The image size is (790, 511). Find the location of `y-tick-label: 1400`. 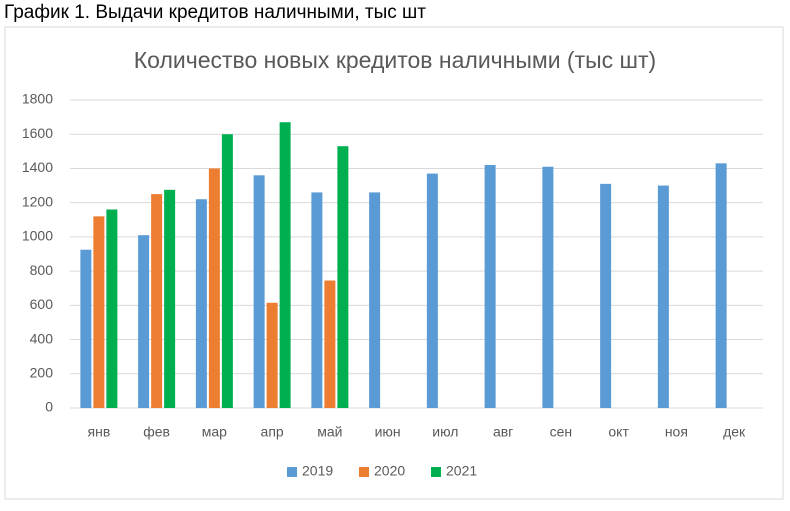

y-tick-label: 1400 is located at coordinates (37, 167).